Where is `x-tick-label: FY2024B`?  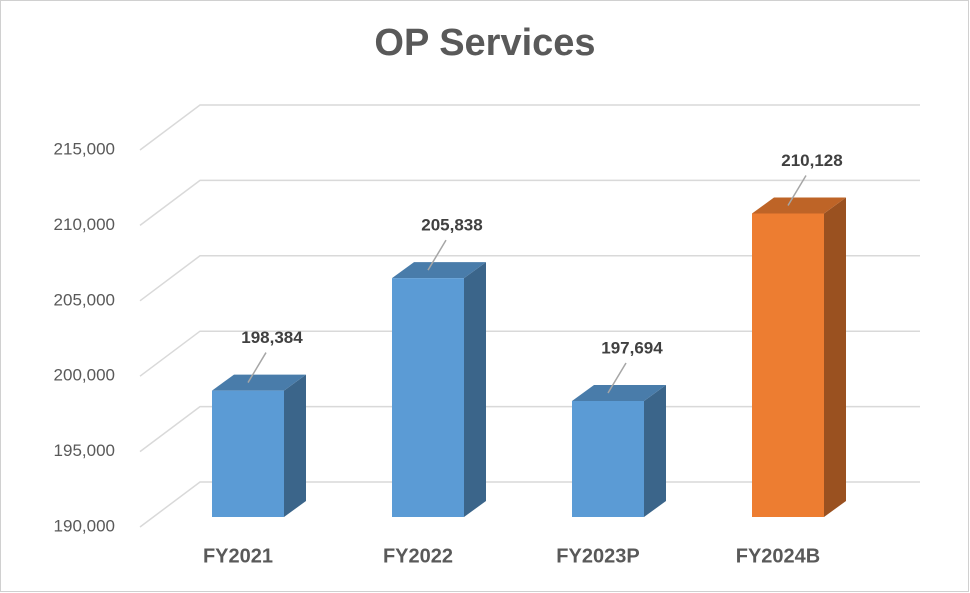
x-tick-label: FY2024B is located at coordinates (778, 556).